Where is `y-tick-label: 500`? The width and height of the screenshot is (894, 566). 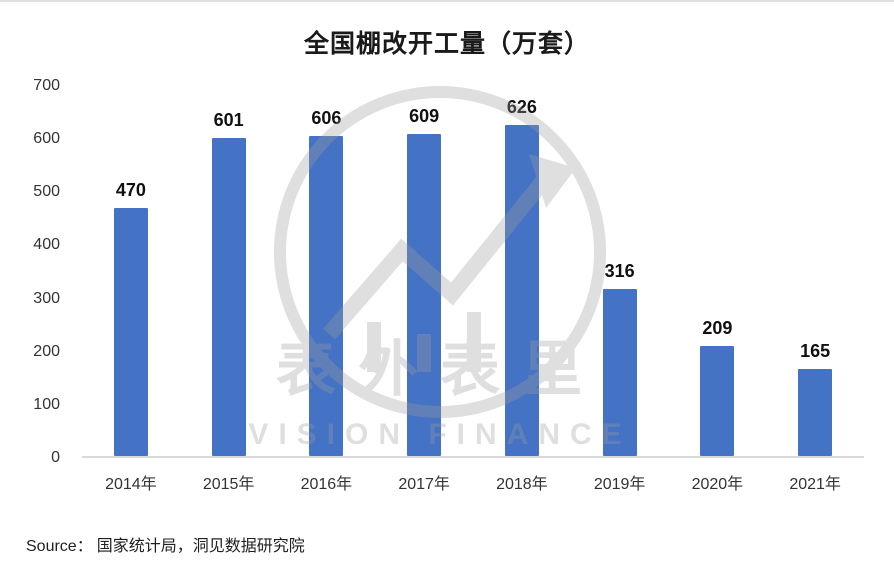
y-tick-label: 500 is located at coordinates (46, 192).